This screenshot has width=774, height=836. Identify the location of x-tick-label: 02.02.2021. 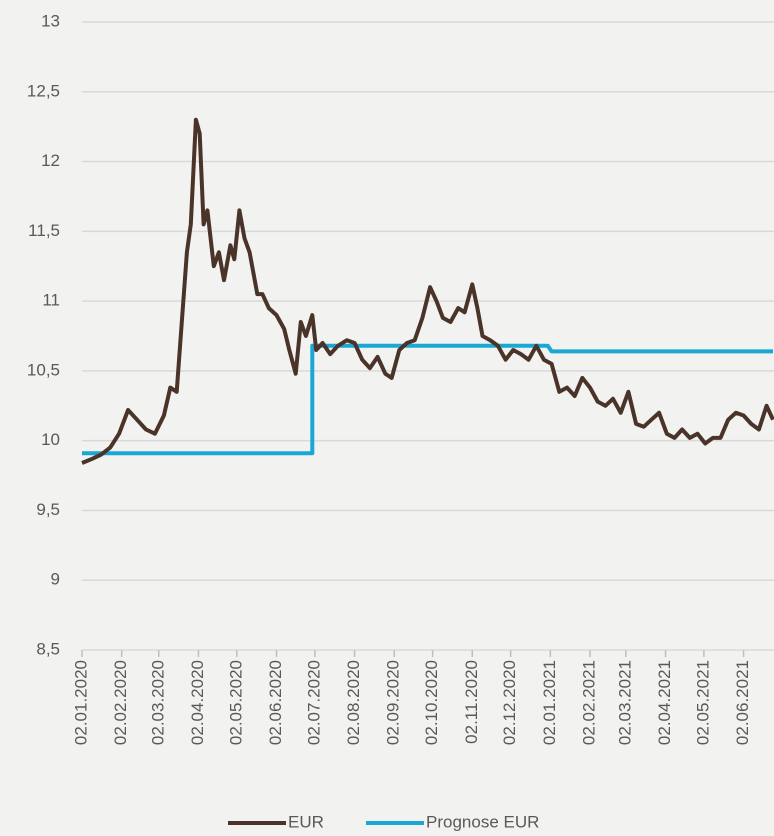
(588, 702).